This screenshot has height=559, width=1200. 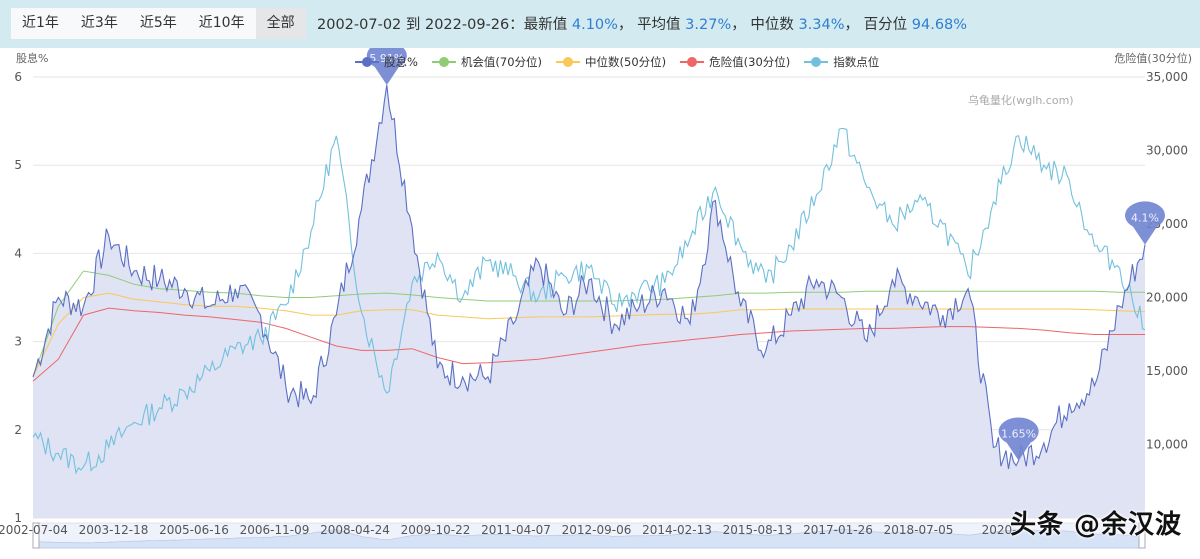 I want to click on x-tick-label: 2015-08-13, so click(x=758, y=530).